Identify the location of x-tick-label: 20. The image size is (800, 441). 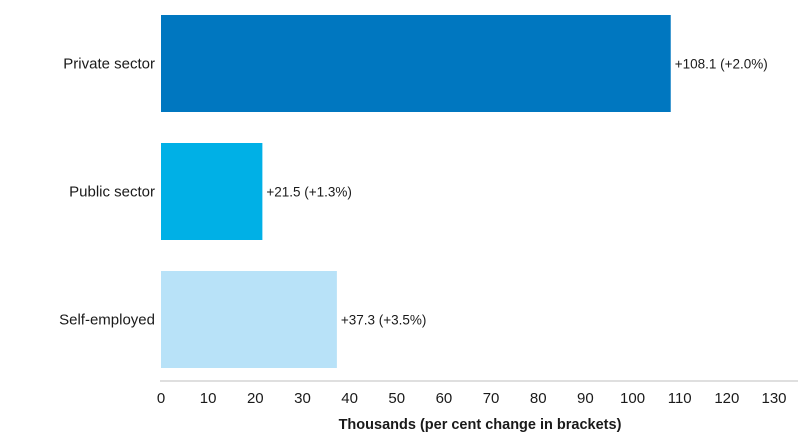
(255, 398).